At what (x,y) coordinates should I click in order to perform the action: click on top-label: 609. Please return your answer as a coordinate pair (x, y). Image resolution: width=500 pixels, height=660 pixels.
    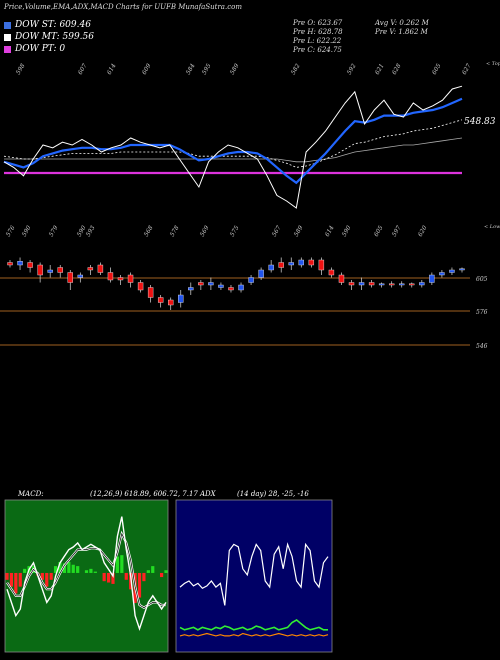
    Looking at the image, I should click on (147, 69).